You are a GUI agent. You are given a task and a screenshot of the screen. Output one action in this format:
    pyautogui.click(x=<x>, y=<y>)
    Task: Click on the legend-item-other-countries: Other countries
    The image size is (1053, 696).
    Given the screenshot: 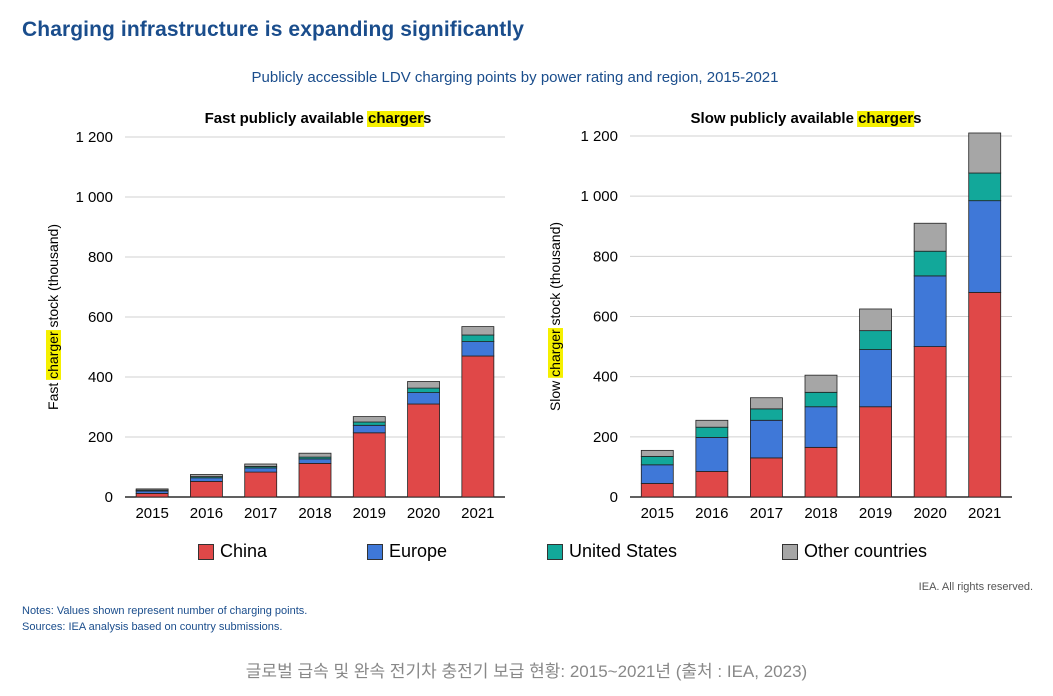 What is the action you would take?
    pyautogui.click(x=854, y=551)
    